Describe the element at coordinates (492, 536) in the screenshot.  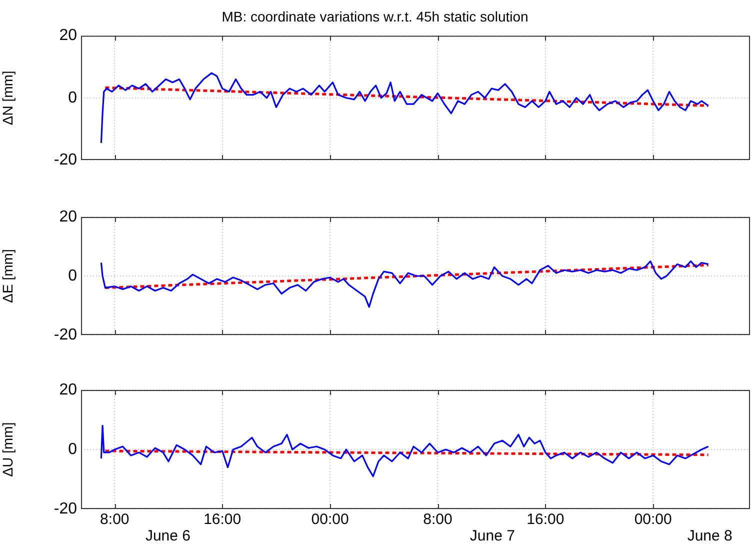
I see `text: June 7` at that location.